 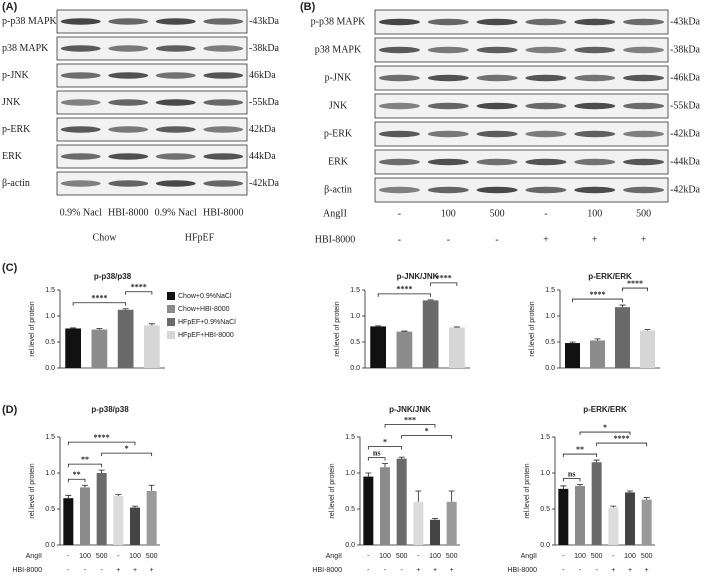 What do you see at coordinates (262, 75) in the screenshot?
I see `size-label: 46kDa` at bounding box center [262, 75].